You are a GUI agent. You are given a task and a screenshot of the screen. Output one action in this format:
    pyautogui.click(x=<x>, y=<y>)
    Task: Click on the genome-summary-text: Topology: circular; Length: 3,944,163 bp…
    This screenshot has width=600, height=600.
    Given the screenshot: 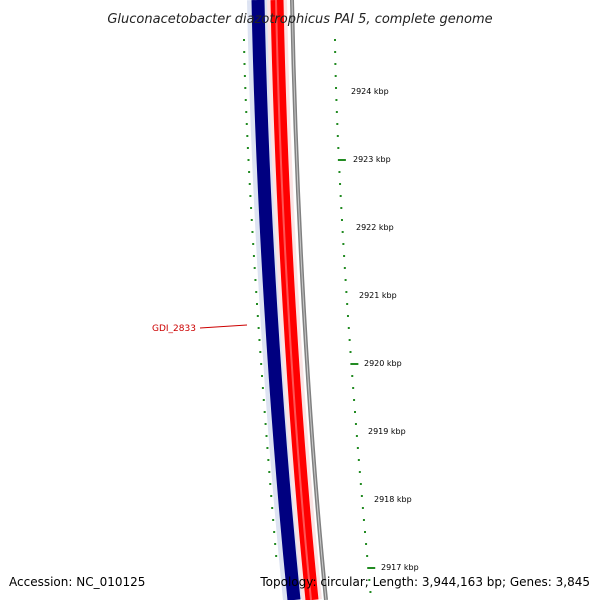 What is the action you would take?
    pyautogui.click(x=424, y=582)
    